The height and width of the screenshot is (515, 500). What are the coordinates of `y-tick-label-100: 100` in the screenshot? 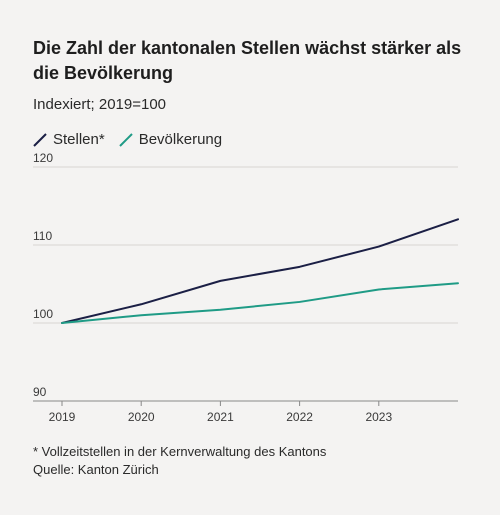 It's located at (43, 314).